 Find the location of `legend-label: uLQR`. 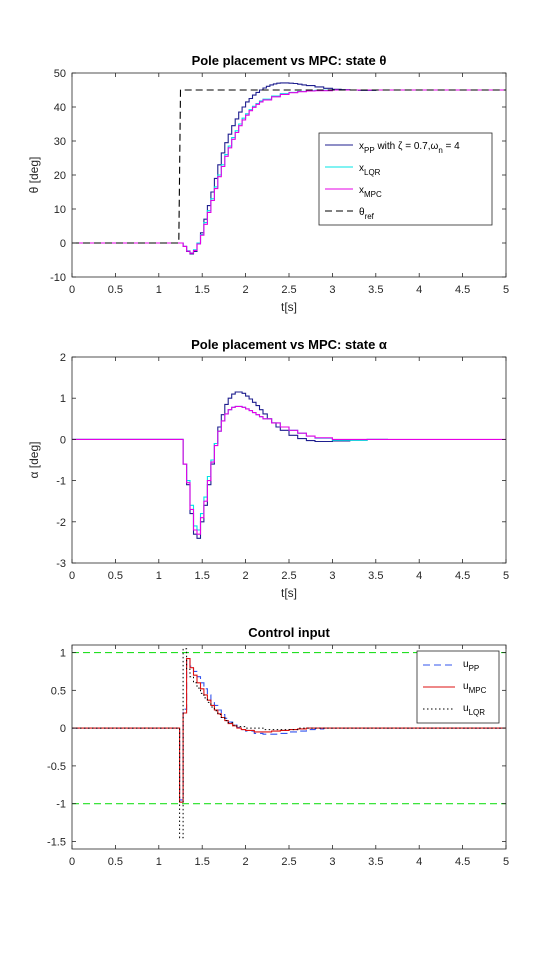

legend-label: uLQR is located at coordinates (474, 710).